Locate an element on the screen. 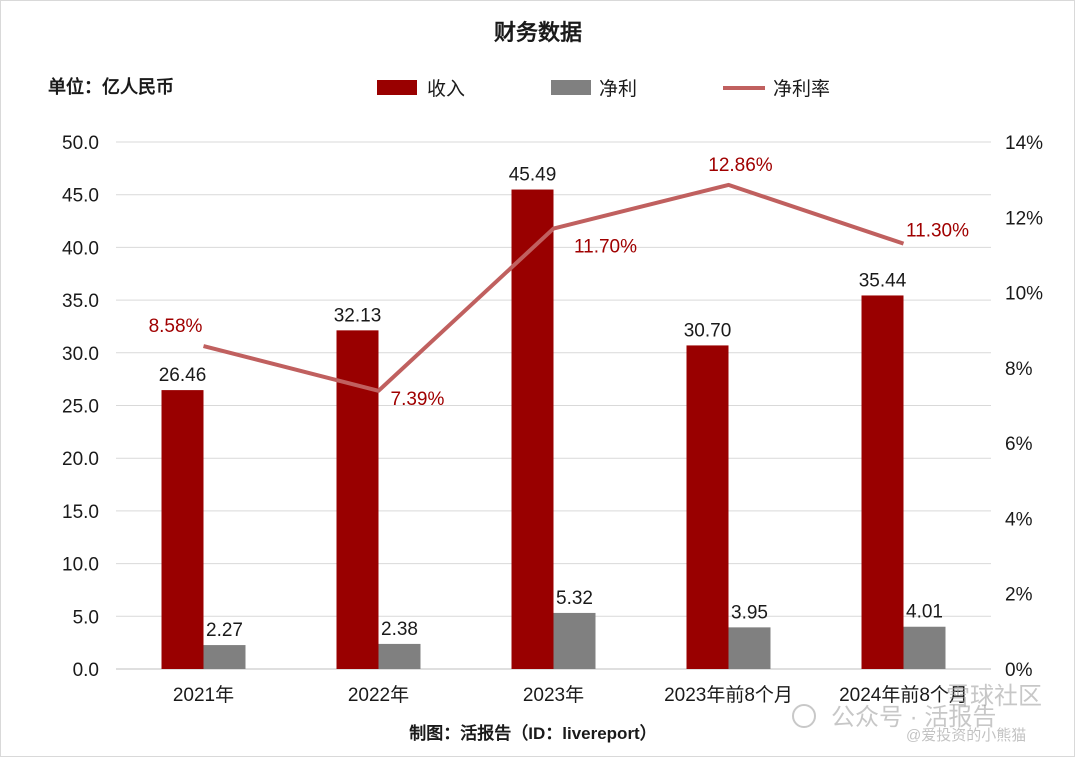 This screenshot has height=758, width=1075. revenue-value-label: 32.13 is located at coordinates (358, 315).